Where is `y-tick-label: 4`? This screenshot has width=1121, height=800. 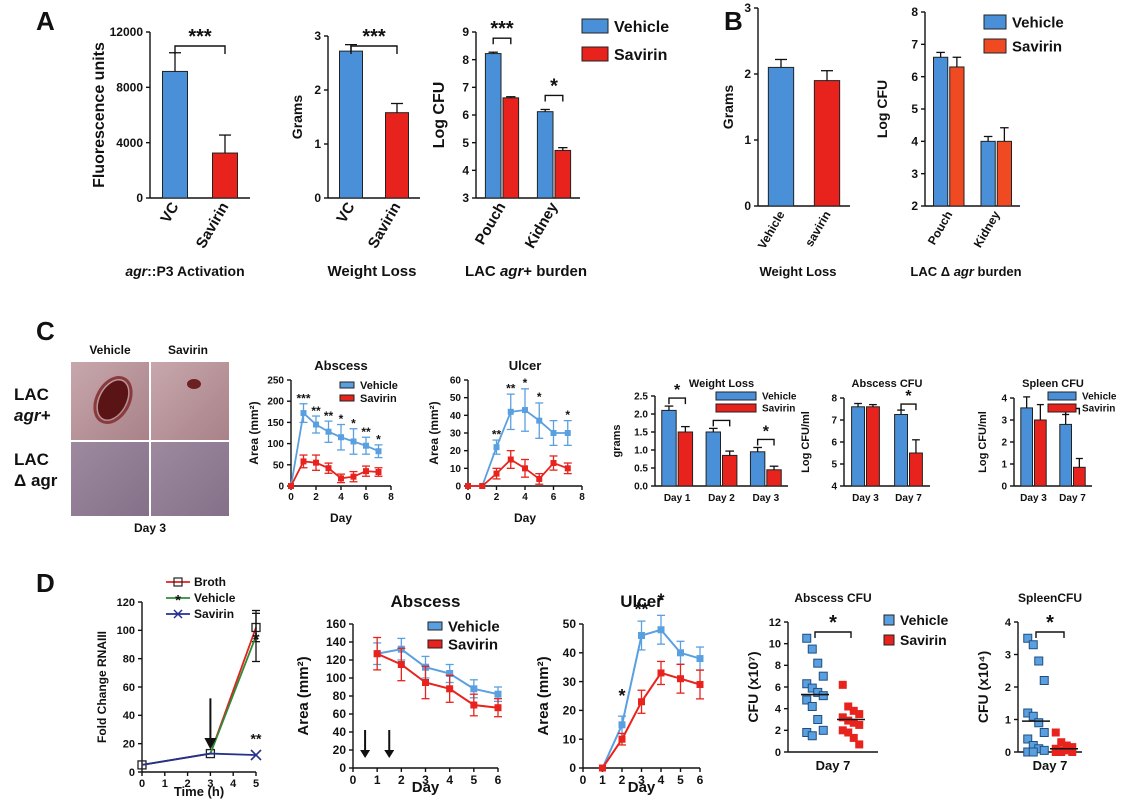 y-tick-label: 4 is located at coordinates (778, 710).